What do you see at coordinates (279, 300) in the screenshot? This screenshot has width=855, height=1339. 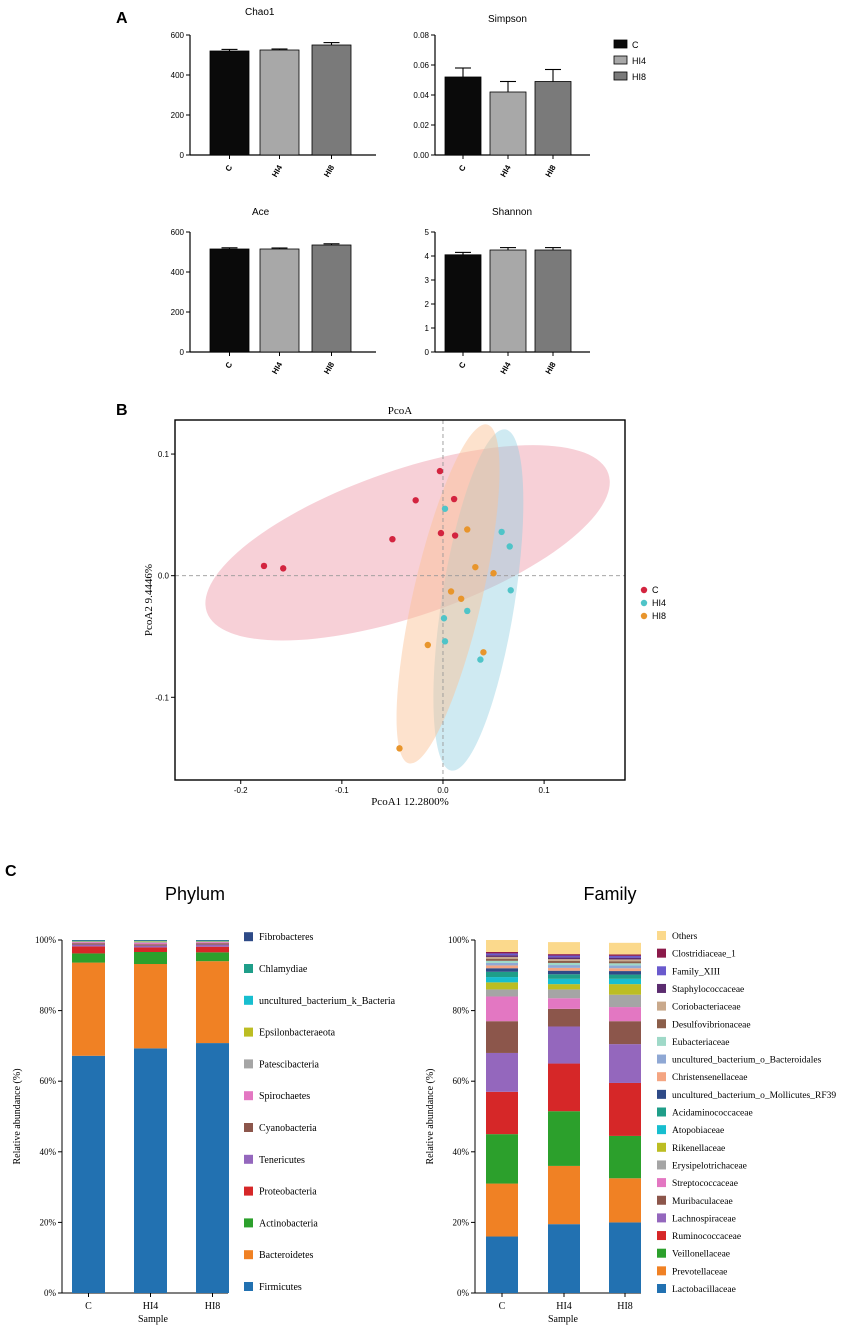 I see `ace-bar-hi4` at bounding box center [279, 300].